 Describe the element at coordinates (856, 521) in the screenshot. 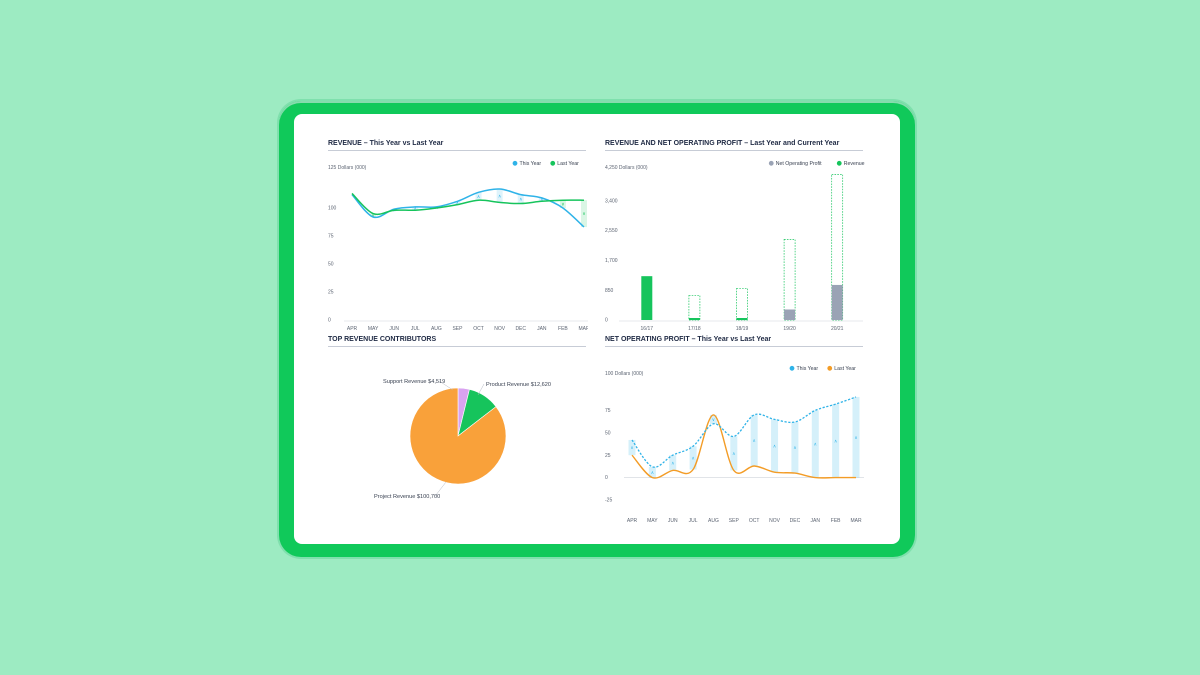

I see `net-xtick-11: MAR` at that location.